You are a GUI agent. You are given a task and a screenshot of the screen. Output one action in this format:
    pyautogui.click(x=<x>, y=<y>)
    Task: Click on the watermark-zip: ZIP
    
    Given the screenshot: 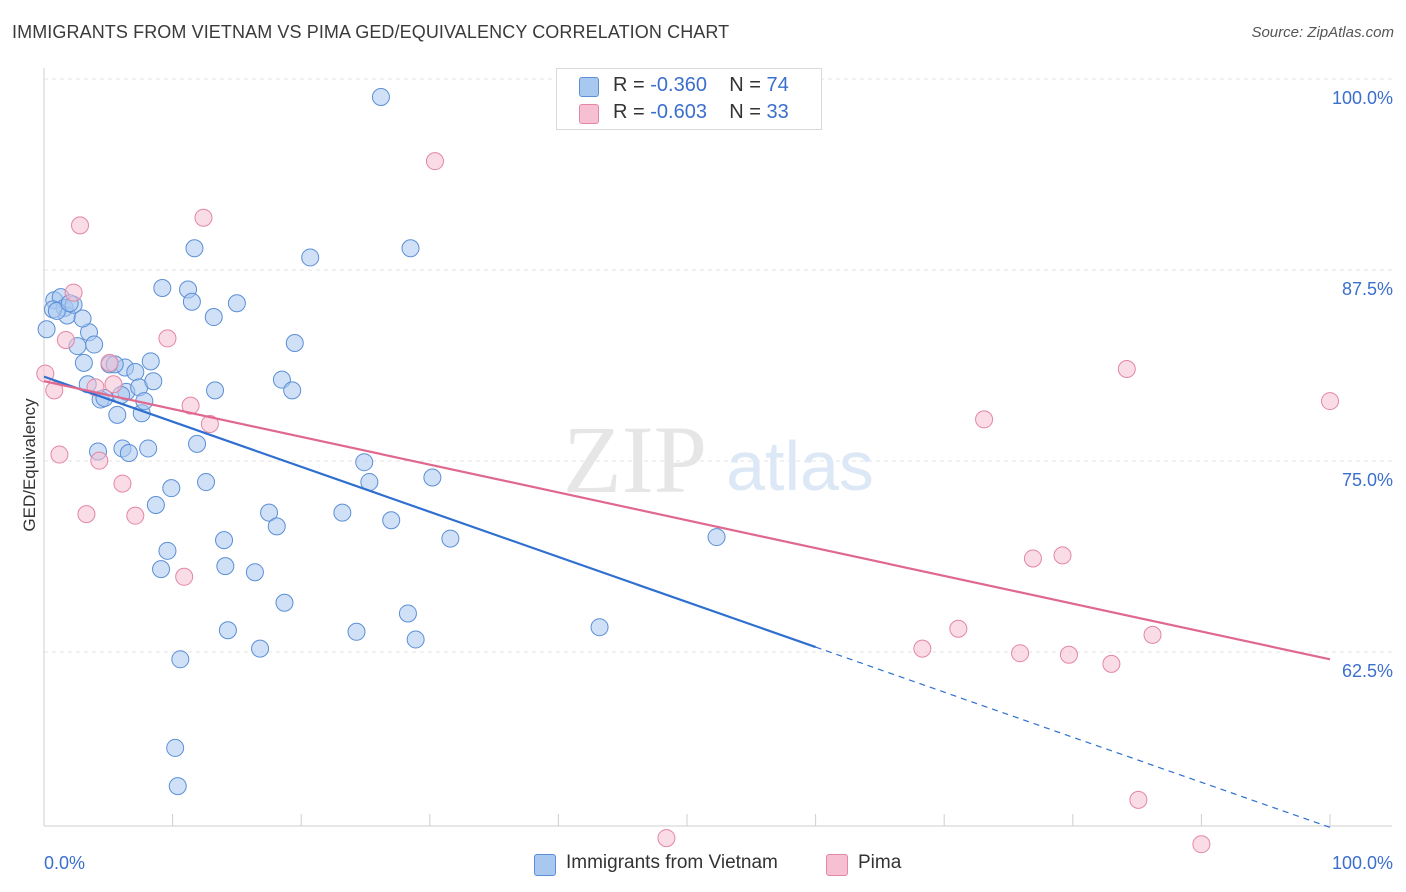 What is the action you would take?
    pyautogui.click(x=635, y=459)
    